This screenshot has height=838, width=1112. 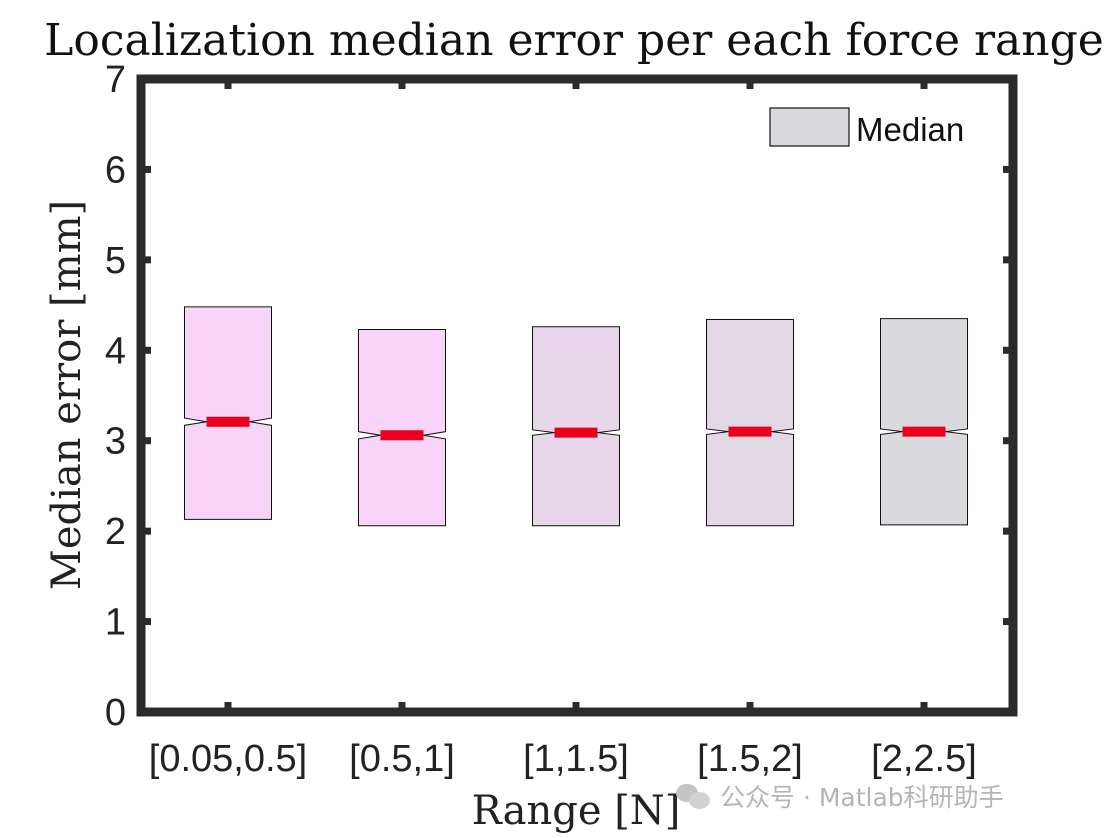 I want to click on y-tick-label-7: 7, so click(x=115, y=80).